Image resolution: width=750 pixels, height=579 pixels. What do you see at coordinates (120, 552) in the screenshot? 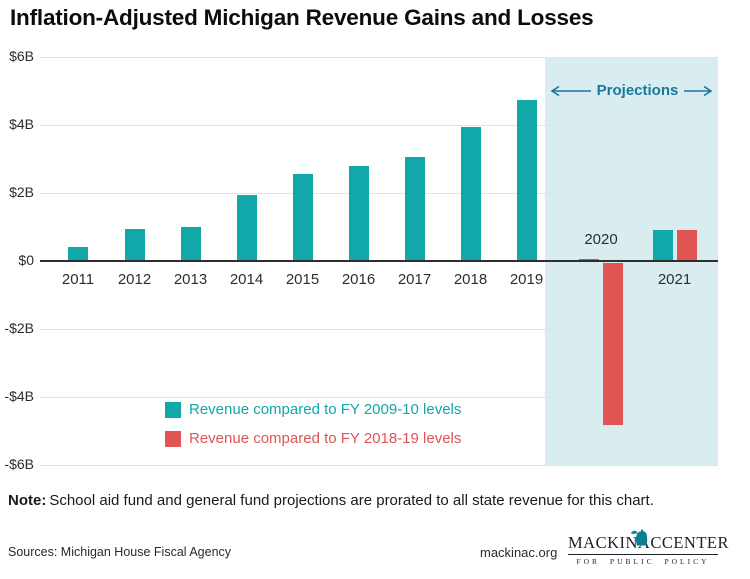
I see `sources-text: Sources: Michigan House Fiscal Agency` at bounding box center [120, 552].